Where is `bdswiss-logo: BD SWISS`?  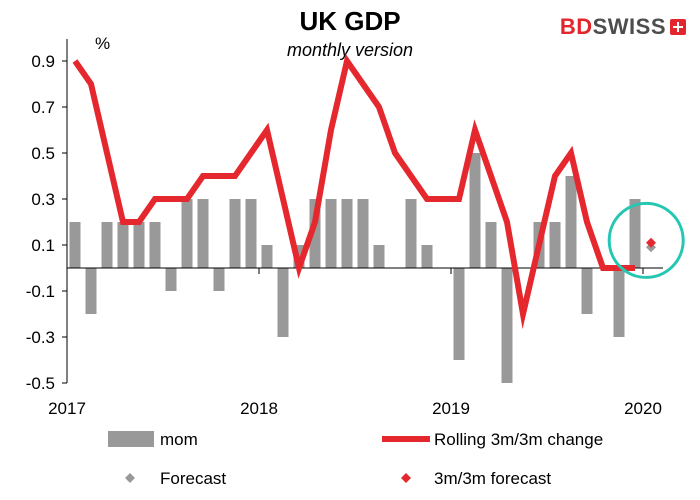 bdswiss-logo: BD SWISS is located at coordinates (623, 27).